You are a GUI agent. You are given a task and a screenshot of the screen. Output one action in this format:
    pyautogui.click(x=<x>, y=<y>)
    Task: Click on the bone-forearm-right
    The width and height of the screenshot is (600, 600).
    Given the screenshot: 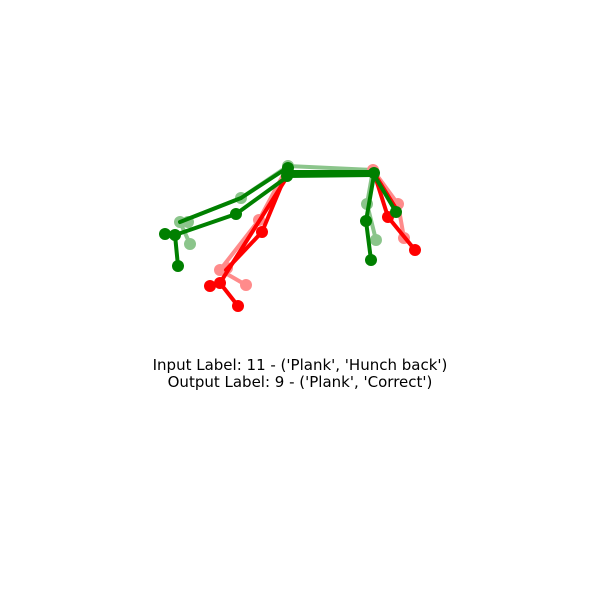 What is the action you would take?
    pyautogui.click(x=368, y=240)
    